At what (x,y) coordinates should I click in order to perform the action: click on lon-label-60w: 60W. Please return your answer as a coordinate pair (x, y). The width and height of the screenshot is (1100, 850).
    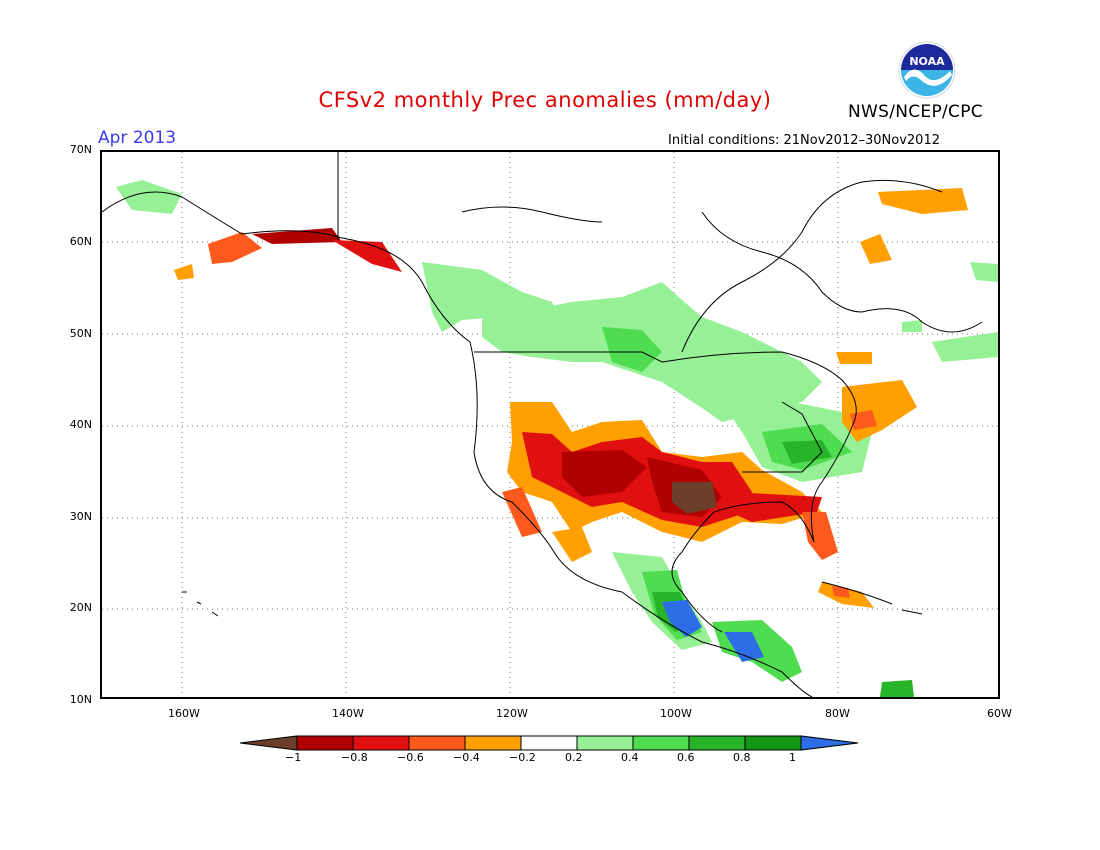
    Looking at the image, I should click on (999, 713).